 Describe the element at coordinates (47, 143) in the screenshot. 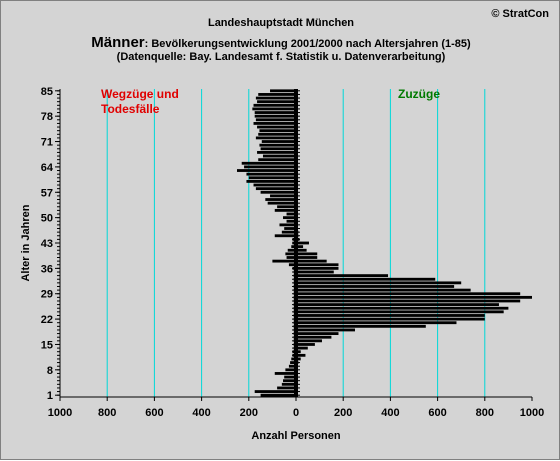

I see `y-tick-label: 71` at that location.